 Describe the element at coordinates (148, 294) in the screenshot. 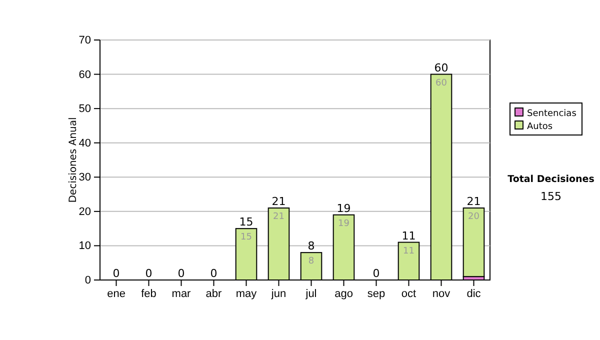

I see `x-tick-label: feb` at that location.